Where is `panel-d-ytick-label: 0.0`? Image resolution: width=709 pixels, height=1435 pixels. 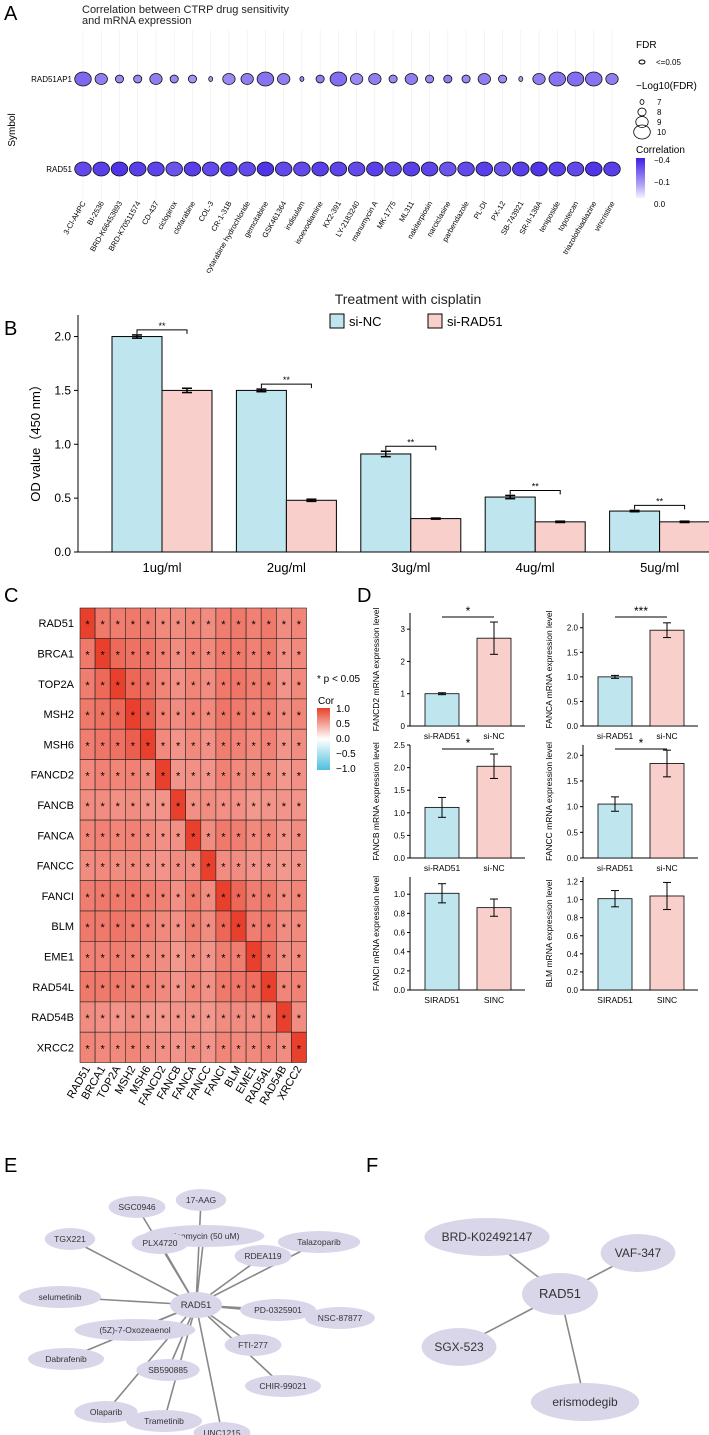 panel-d-ytick-label: 0.0 is located at coordinates (400, 858).